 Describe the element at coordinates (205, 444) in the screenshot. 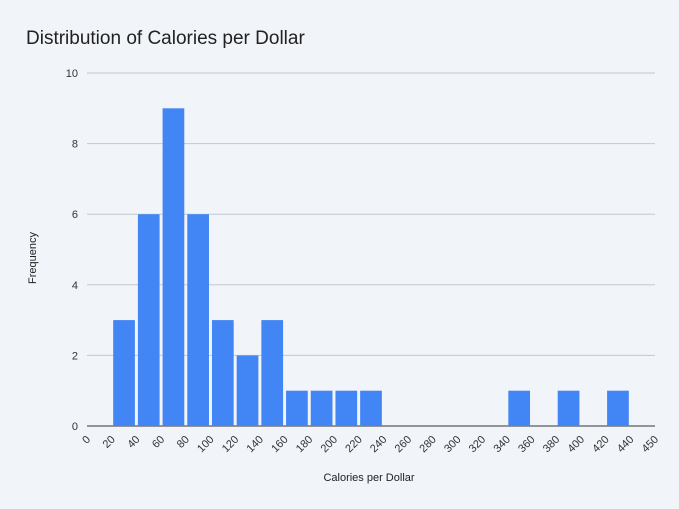

I see `x-tick-label: 100` at that location.